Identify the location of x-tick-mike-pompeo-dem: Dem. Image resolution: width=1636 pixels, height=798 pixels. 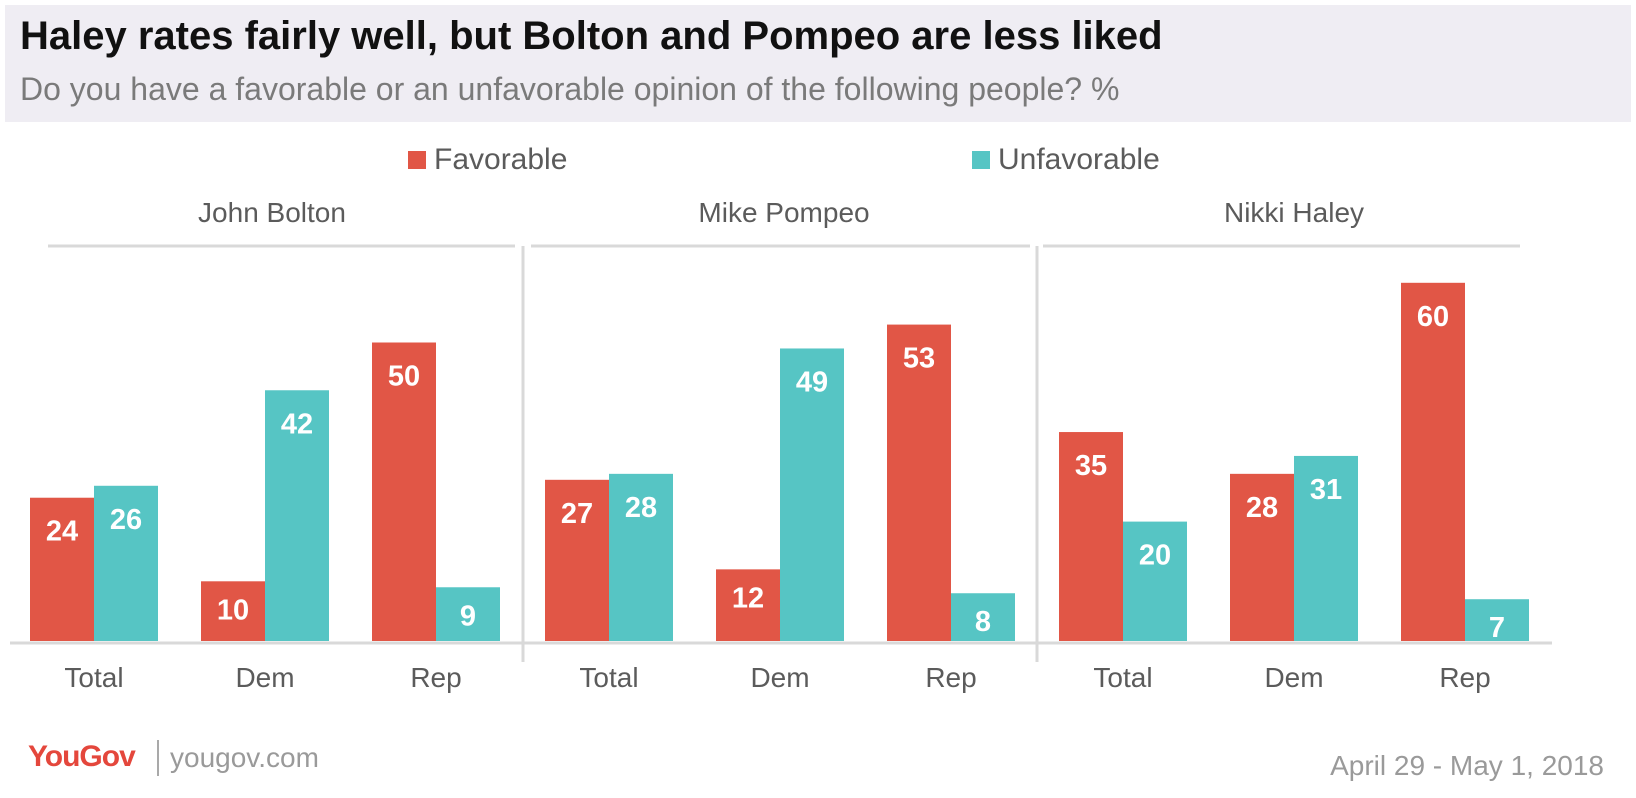
(779, 677).